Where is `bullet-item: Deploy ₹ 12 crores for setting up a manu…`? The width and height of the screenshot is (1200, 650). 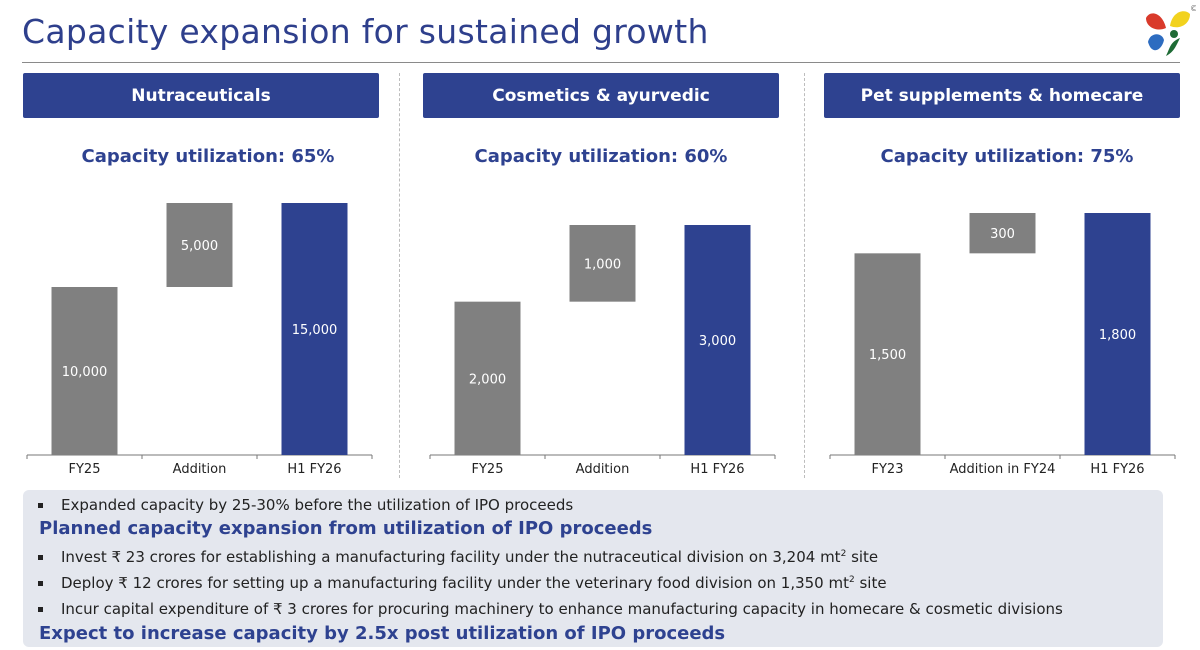 bullet-item: Deploy ₹ 12 crores for setting up a manu… is located at coordinates (462, 583).